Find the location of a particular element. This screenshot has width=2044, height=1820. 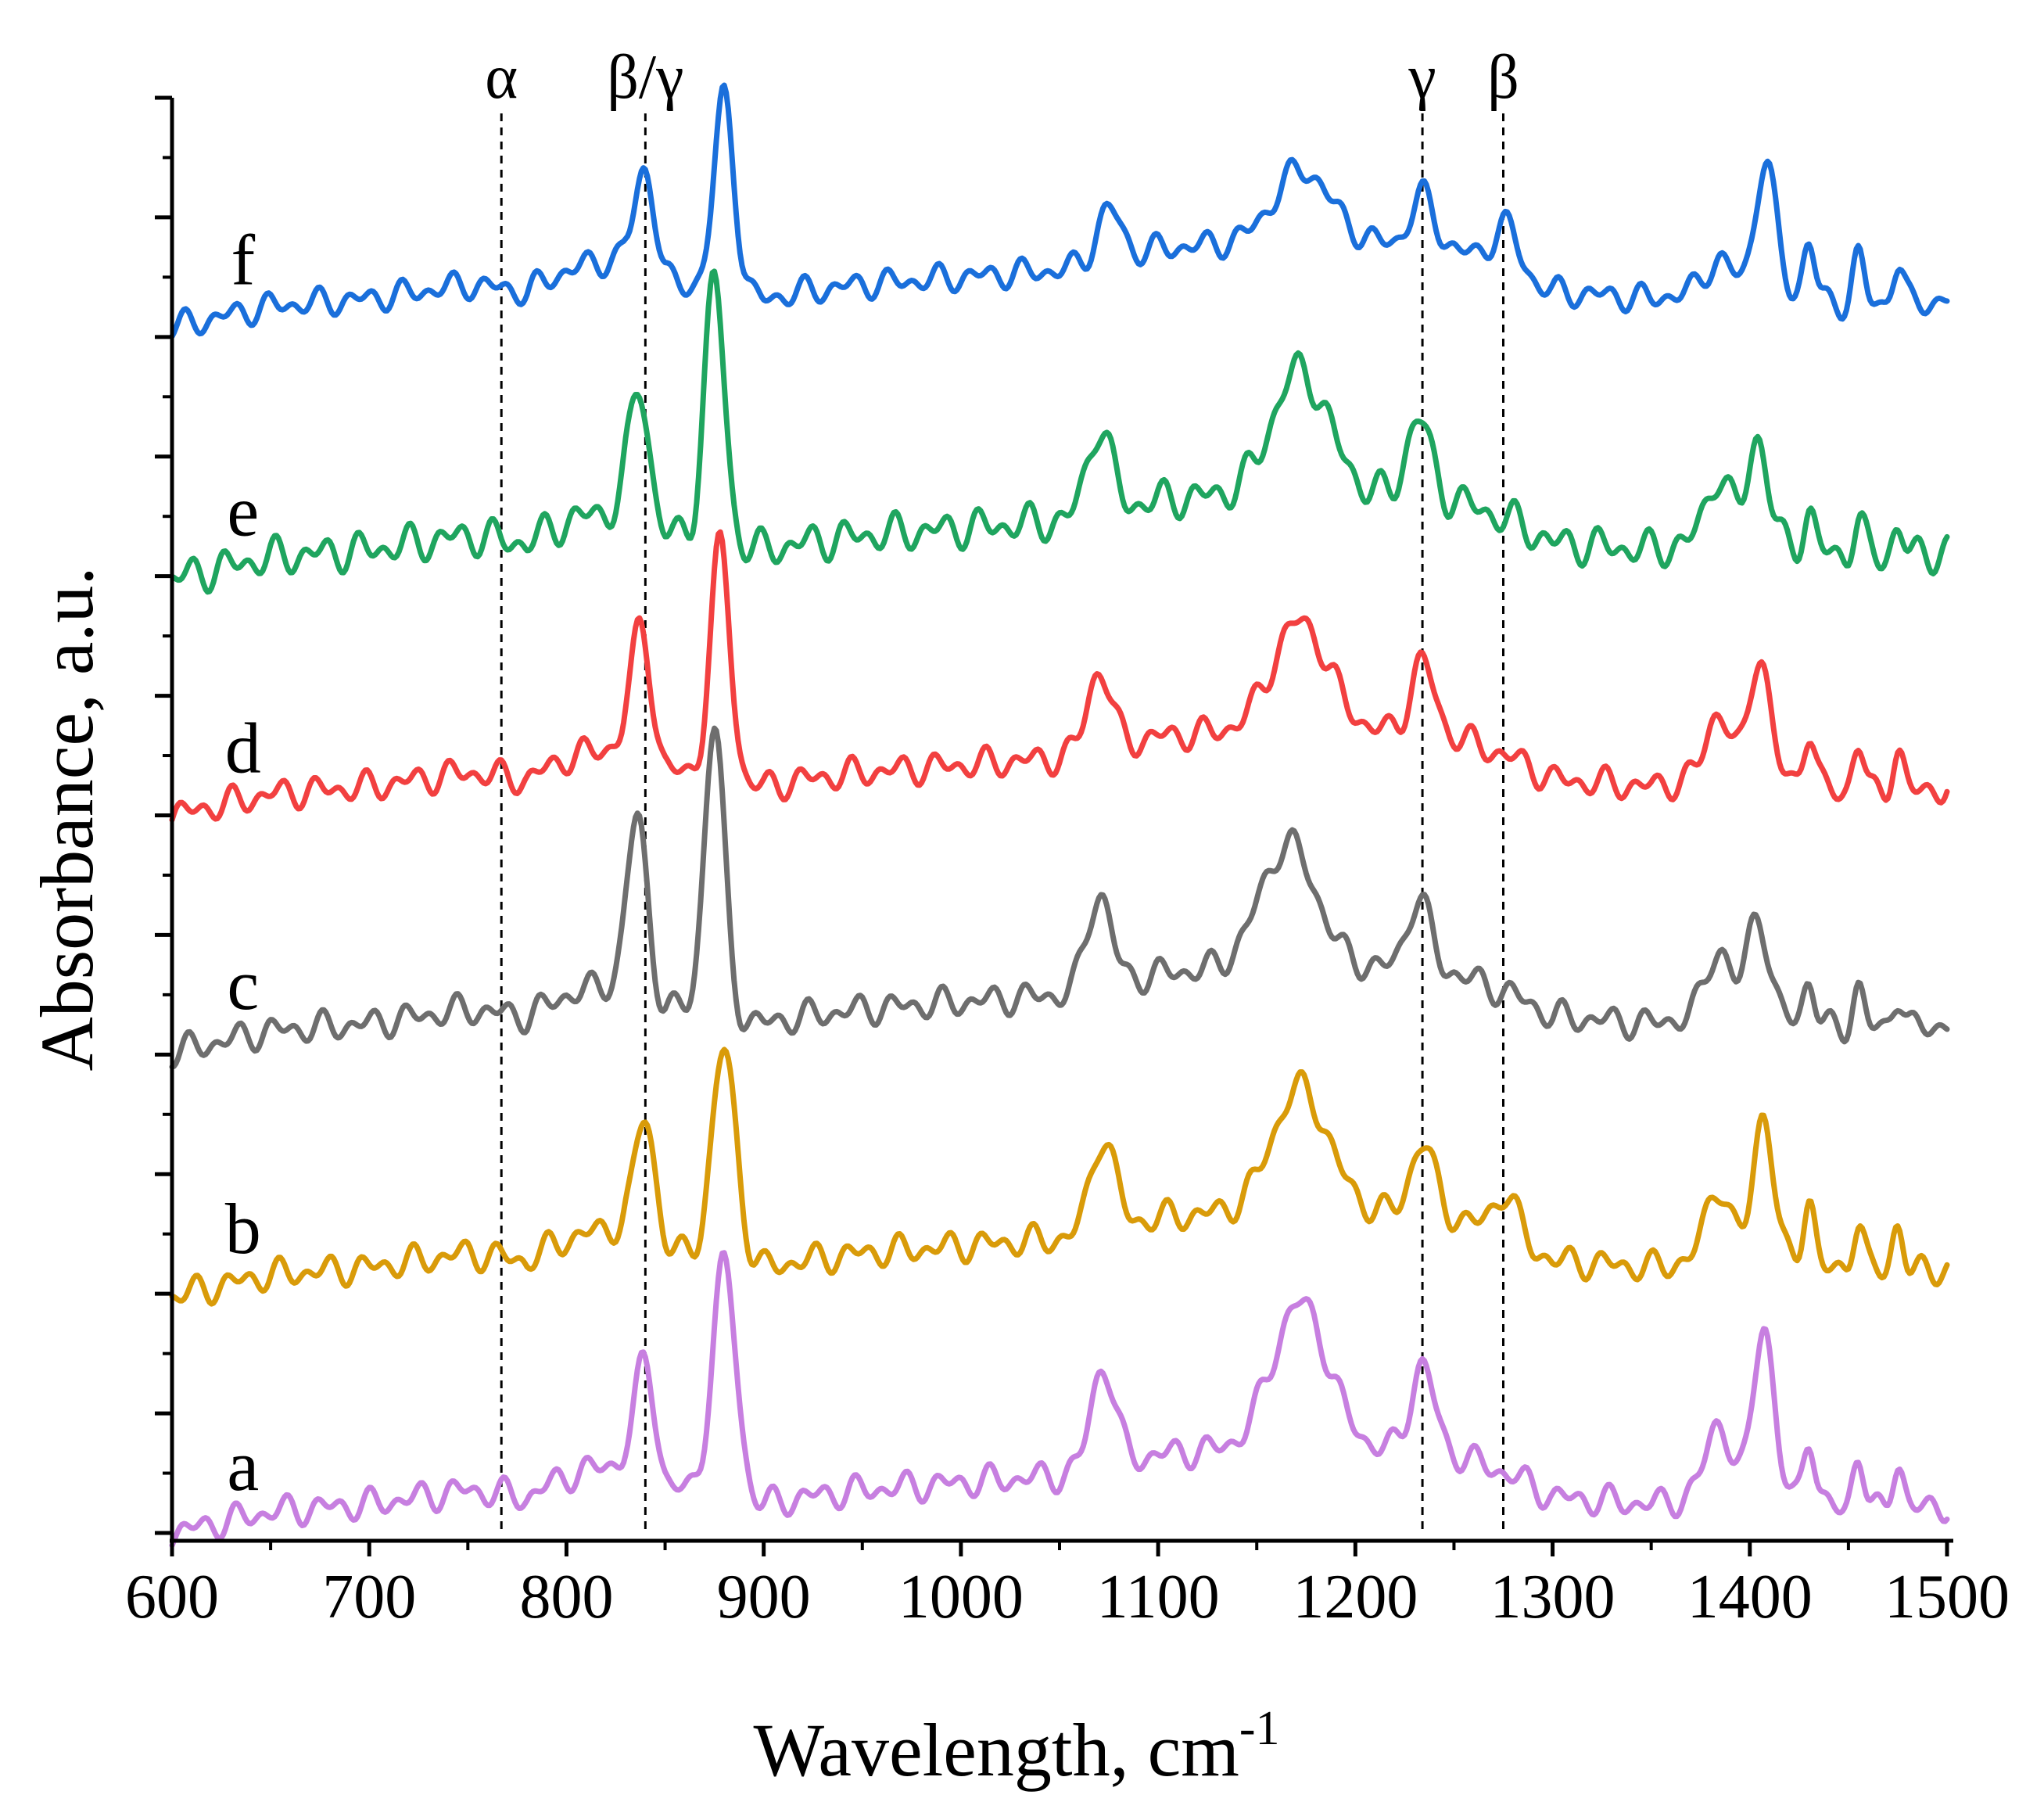

x-axis-title: Wavelength, cm-1 is located at coordinates (1016, 1747).